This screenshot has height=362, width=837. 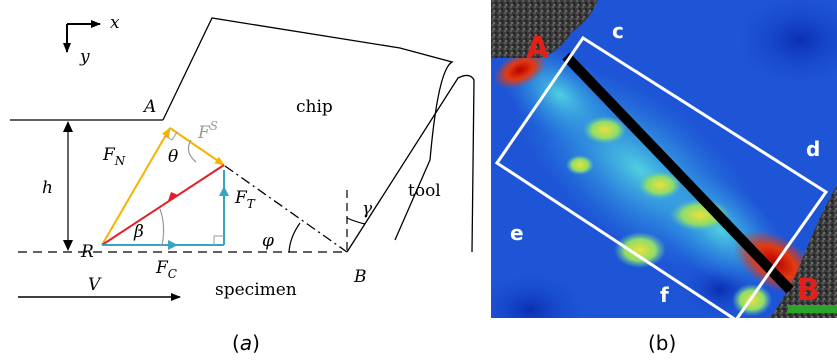 What do you see at coordinates (812, 309) in the screenshot?
I see `tool-green-strip` at bounding box center [812, 309].